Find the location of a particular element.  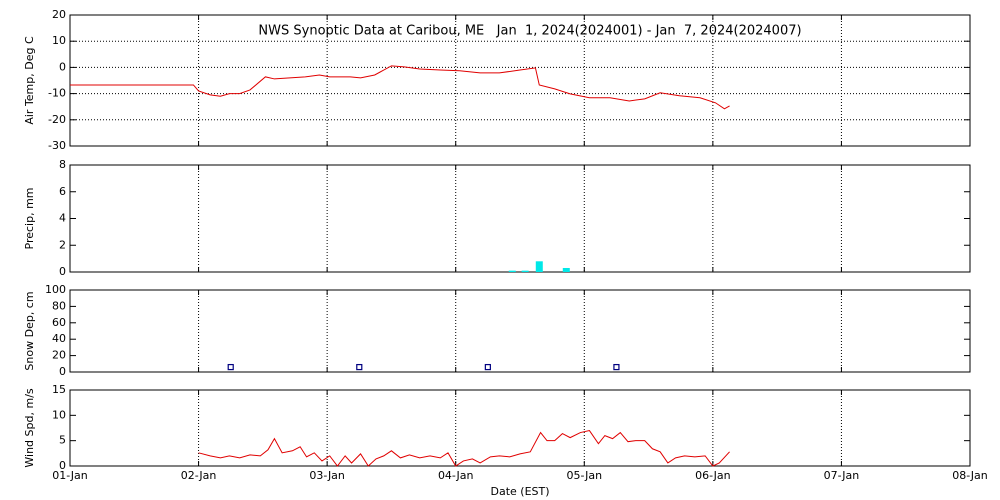

y-tick-label: 15 is located at coordinates (59, 389).